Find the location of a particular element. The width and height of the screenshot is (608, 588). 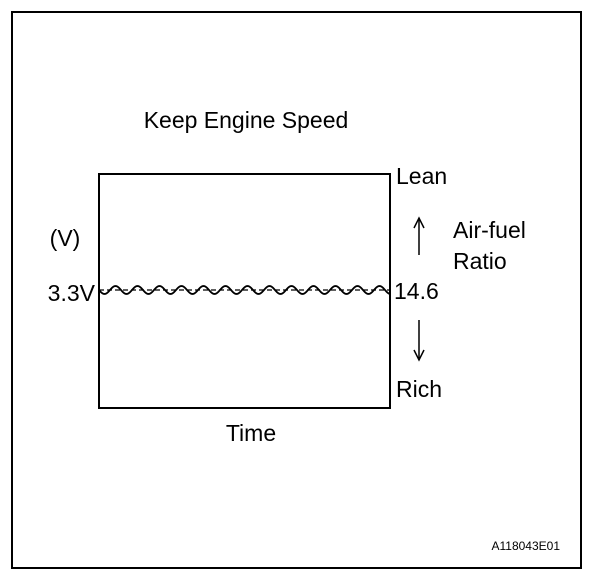

right-level-label: 14.6 is located at coordinates (416, 291).